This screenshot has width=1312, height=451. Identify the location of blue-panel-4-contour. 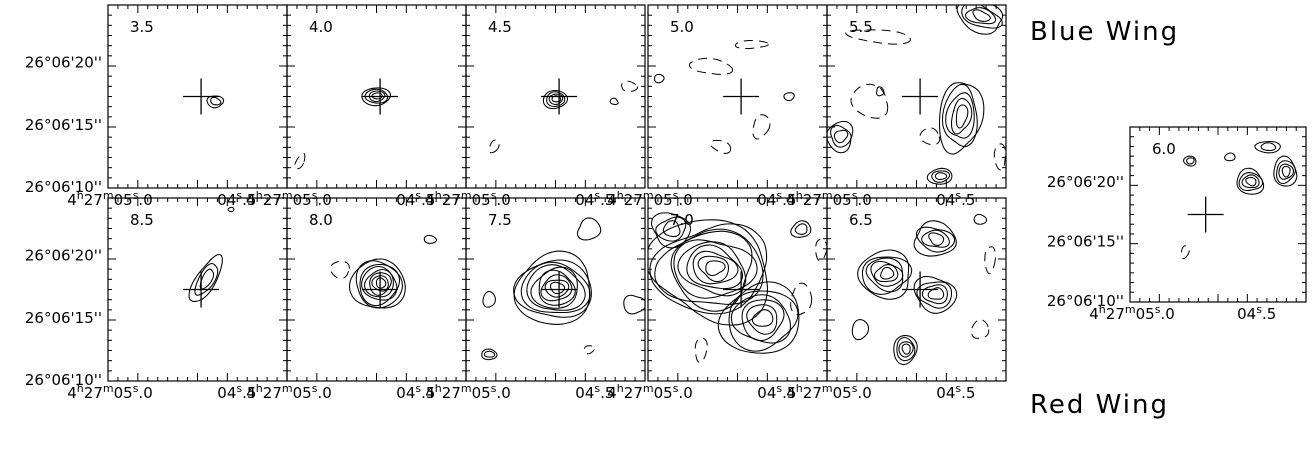
(659, 78).